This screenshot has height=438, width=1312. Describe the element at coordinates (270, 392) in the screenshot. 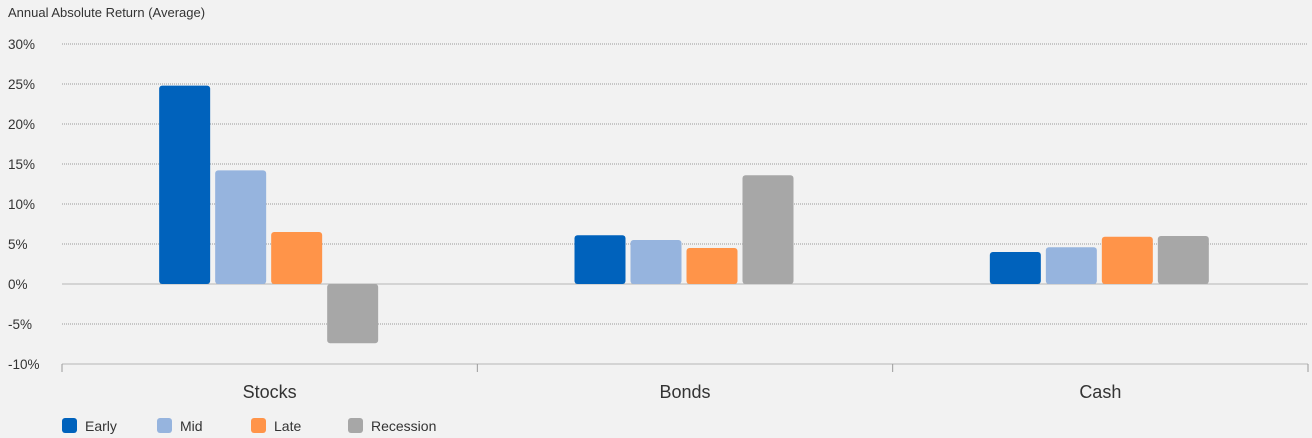

I see `x-tick-label: Stocks` at that location.